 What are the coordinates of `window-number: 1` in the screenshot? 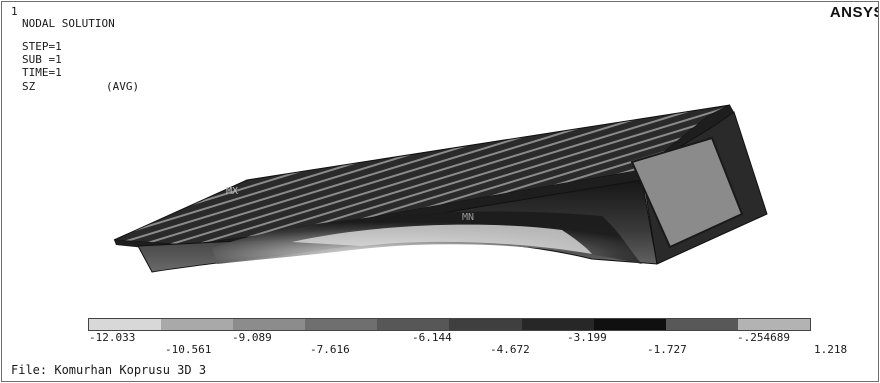 It's located at (14, 11).